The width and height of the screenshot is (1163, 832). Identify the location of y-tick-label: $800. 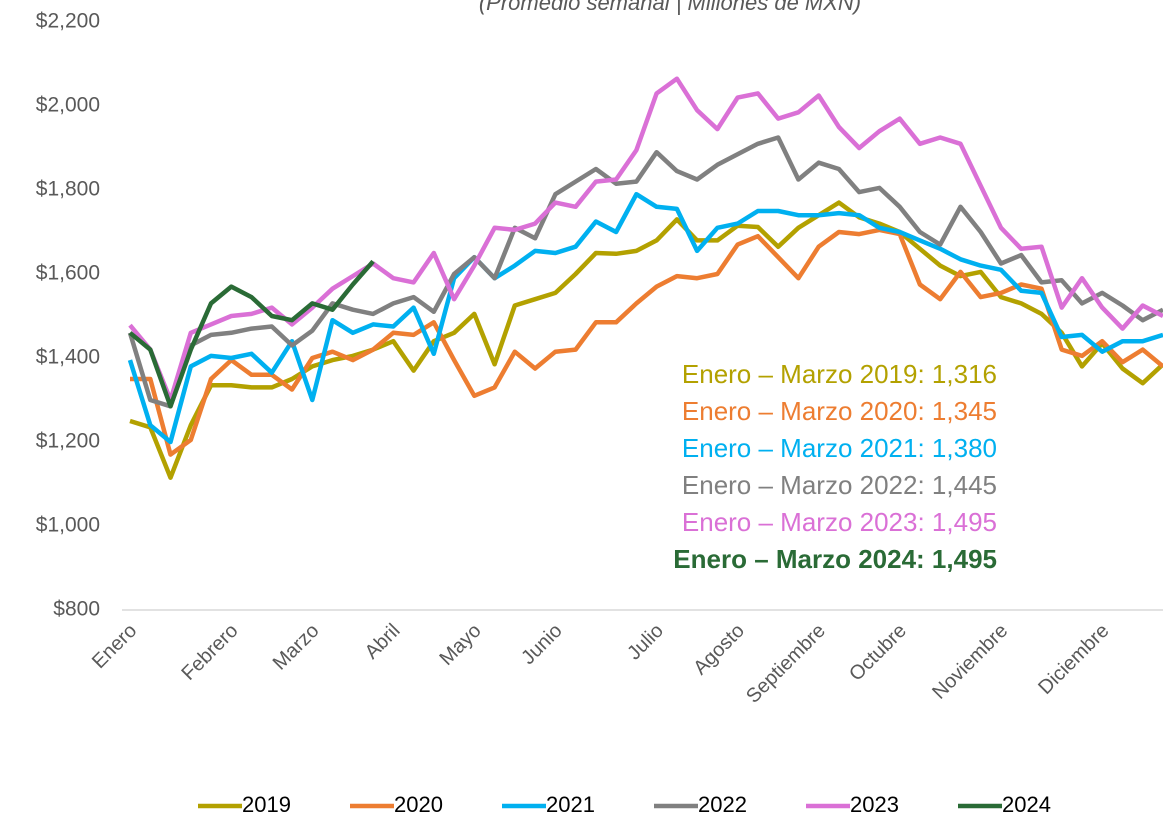
(76, 609).